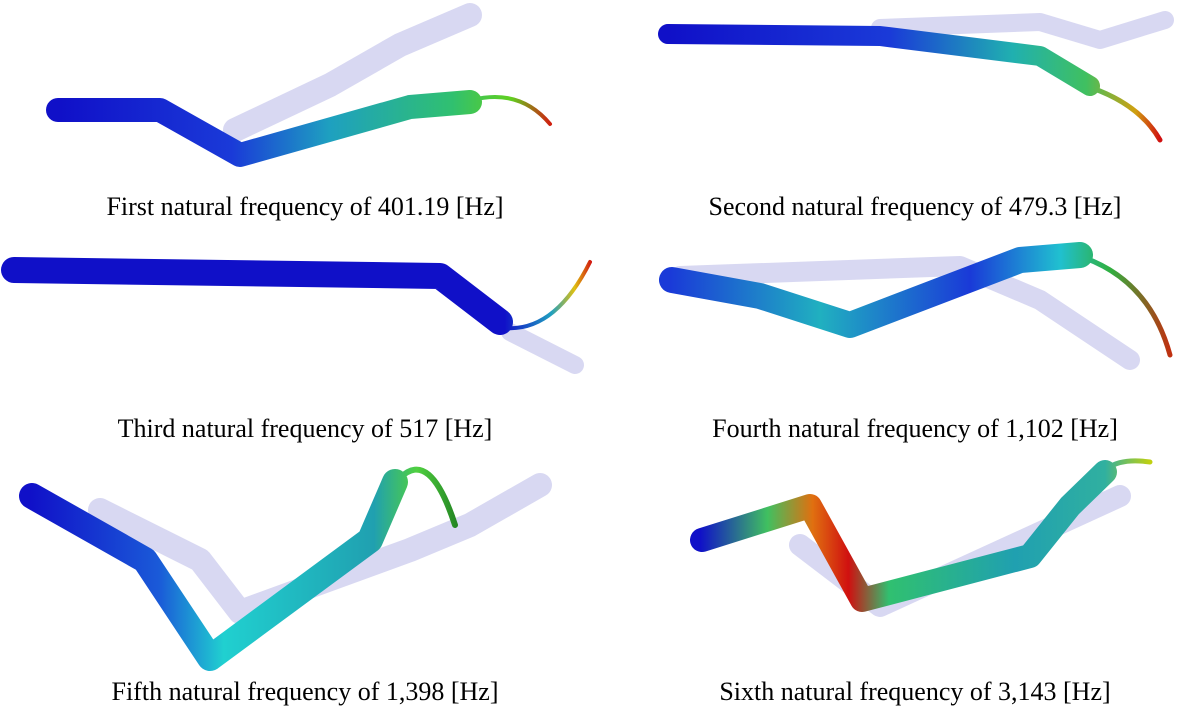  Describe the element at coordinates (305, 428) in the screenshot. I see `caption: Third natural frequency of 517 [Hz]` at that location.